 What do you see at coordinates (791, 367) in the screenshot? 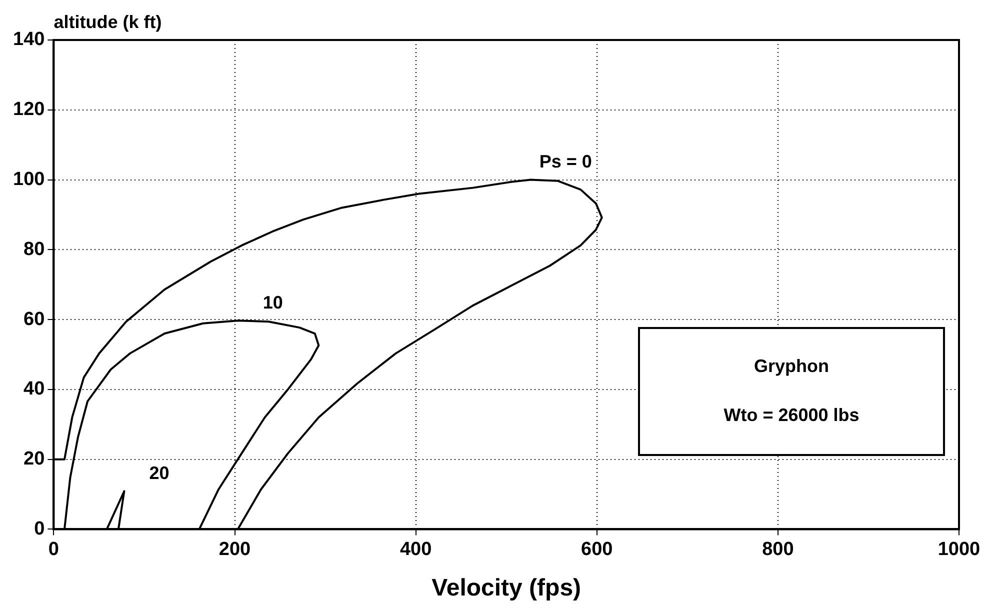
I see `annotation: Gryphon` at bounding box center [791, 367].